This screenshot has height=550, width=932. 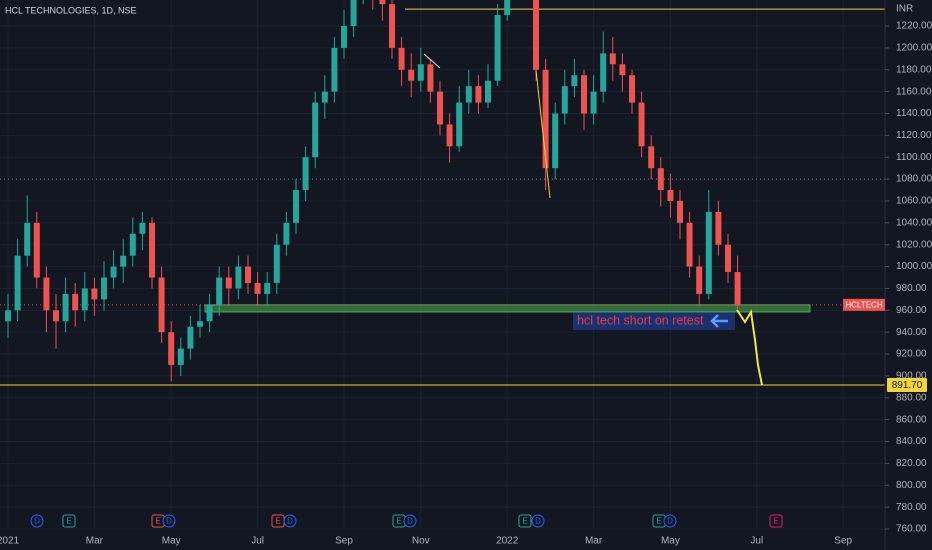 I want to click on y-tick-label: 760.00, so click(x=911, y=529).